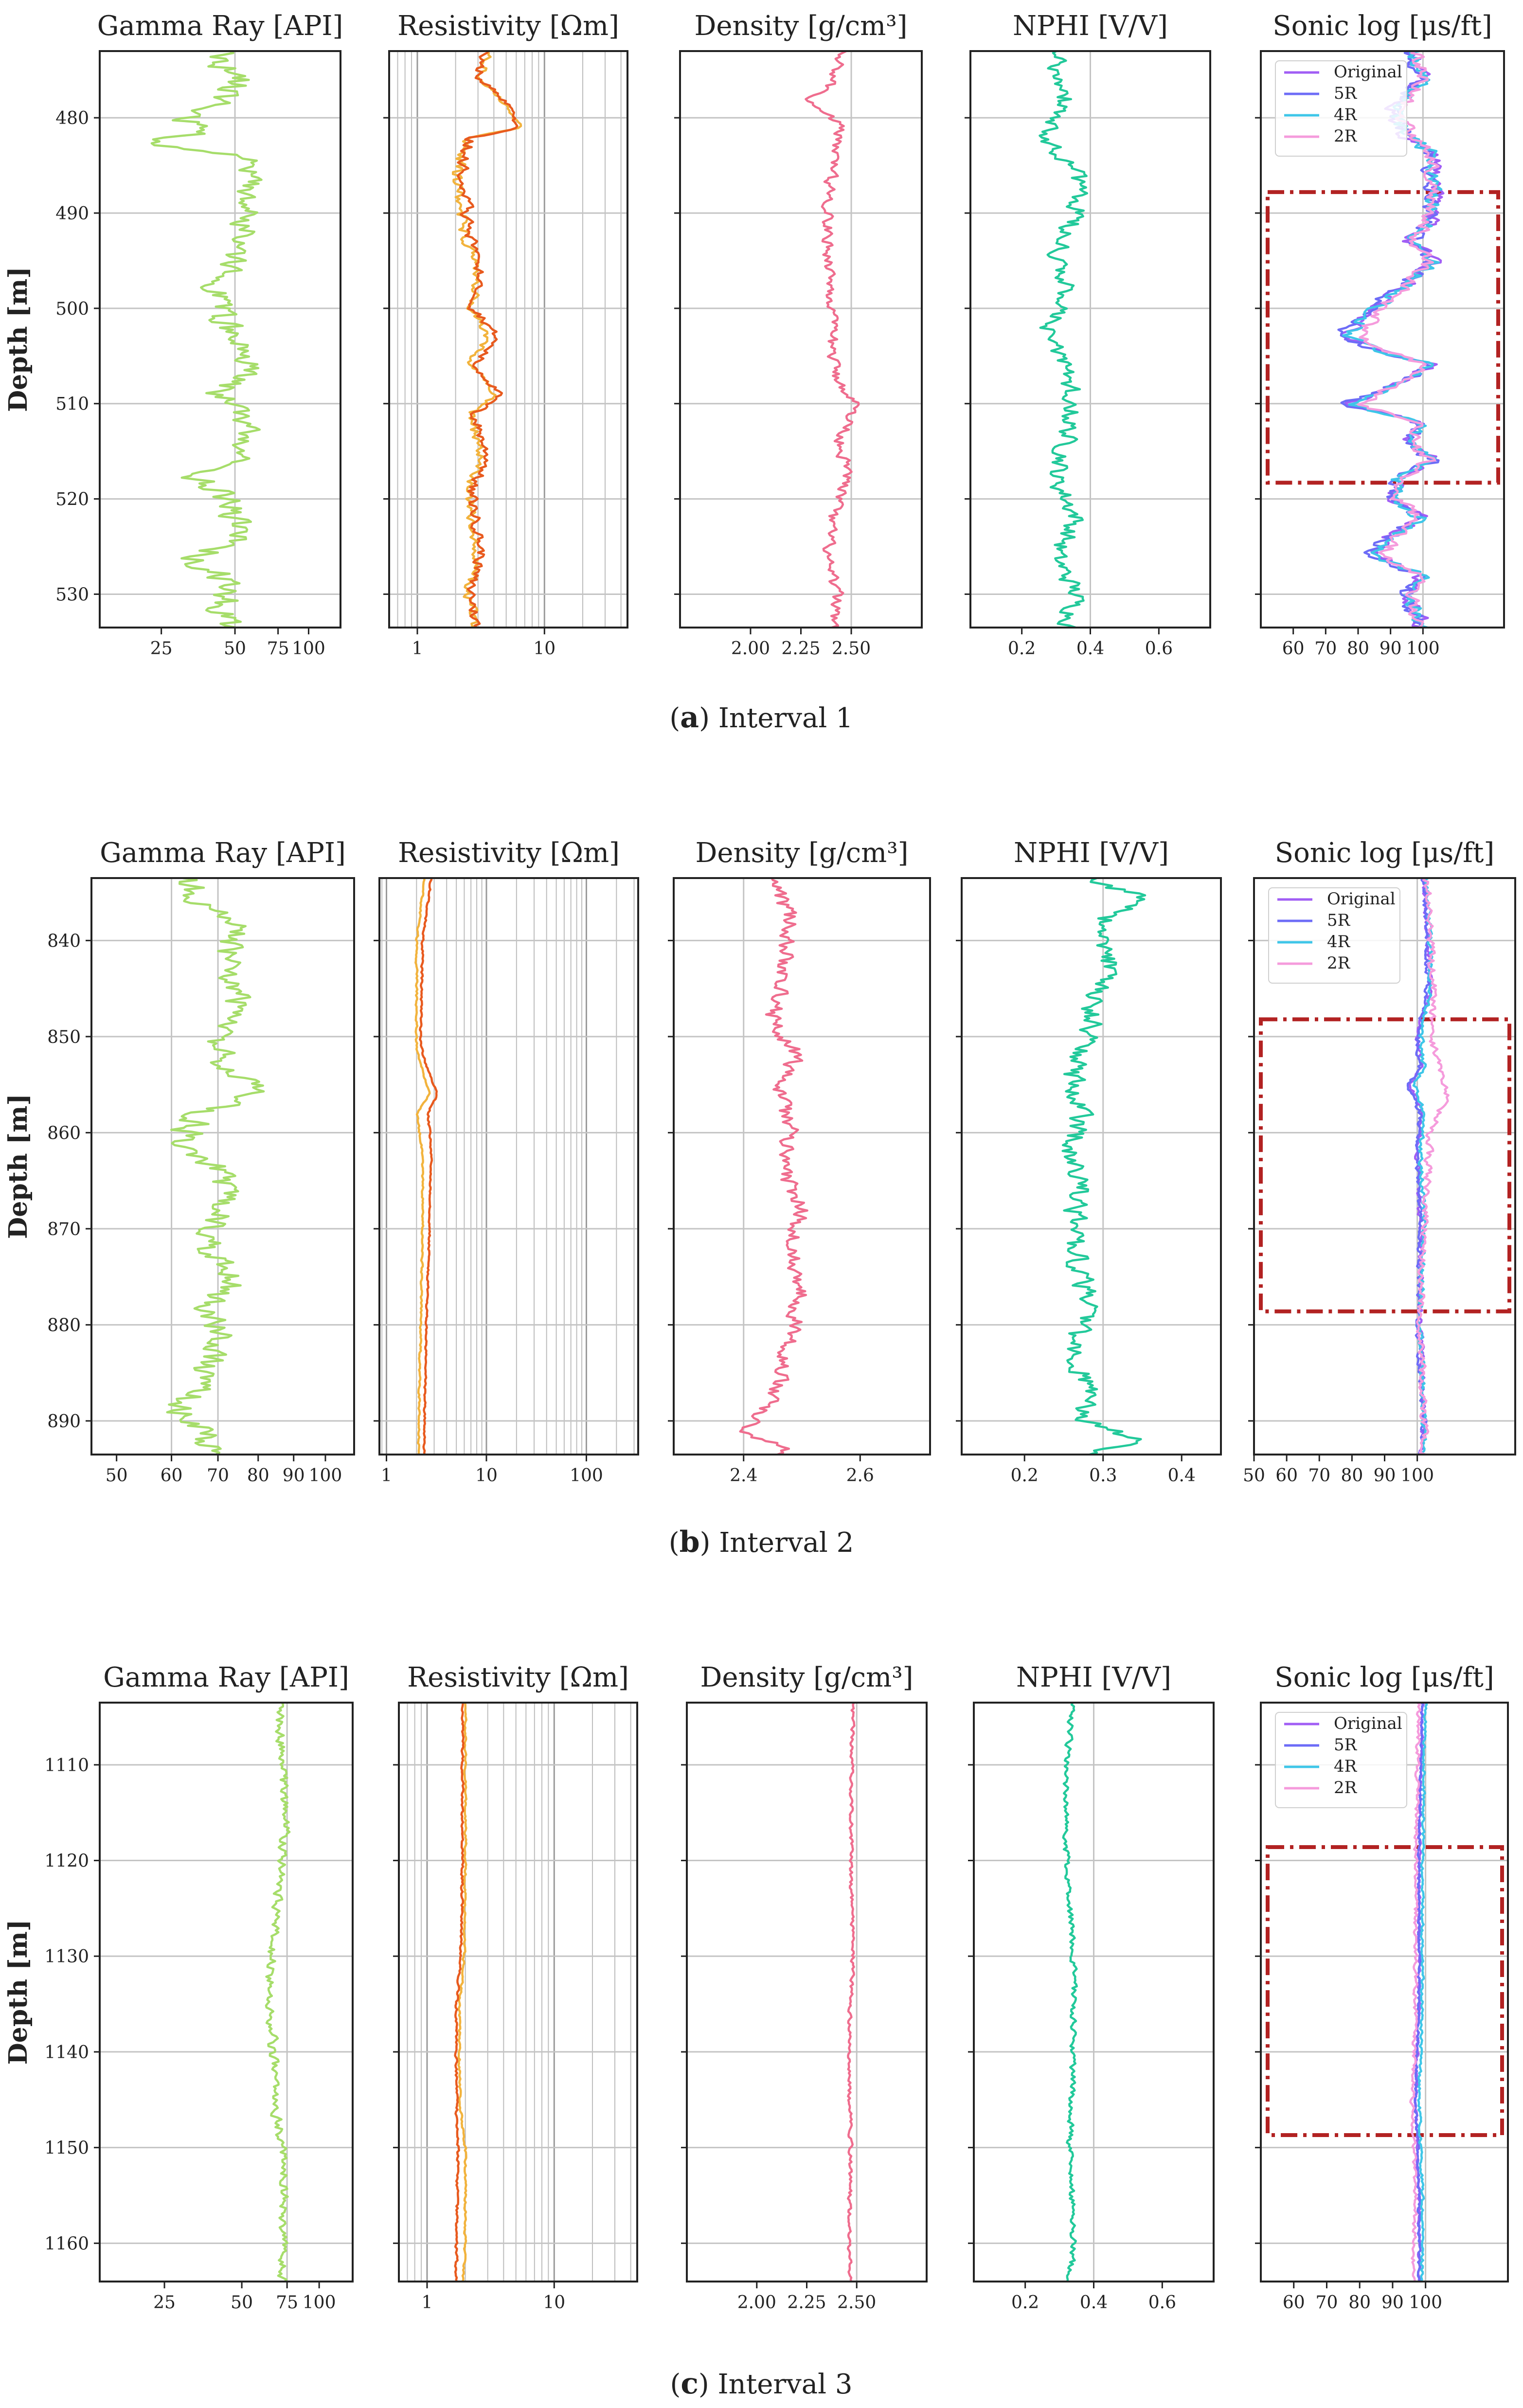 The image size is (1523, 2408). I want to click on highlight-box, so click(1385, 1991).